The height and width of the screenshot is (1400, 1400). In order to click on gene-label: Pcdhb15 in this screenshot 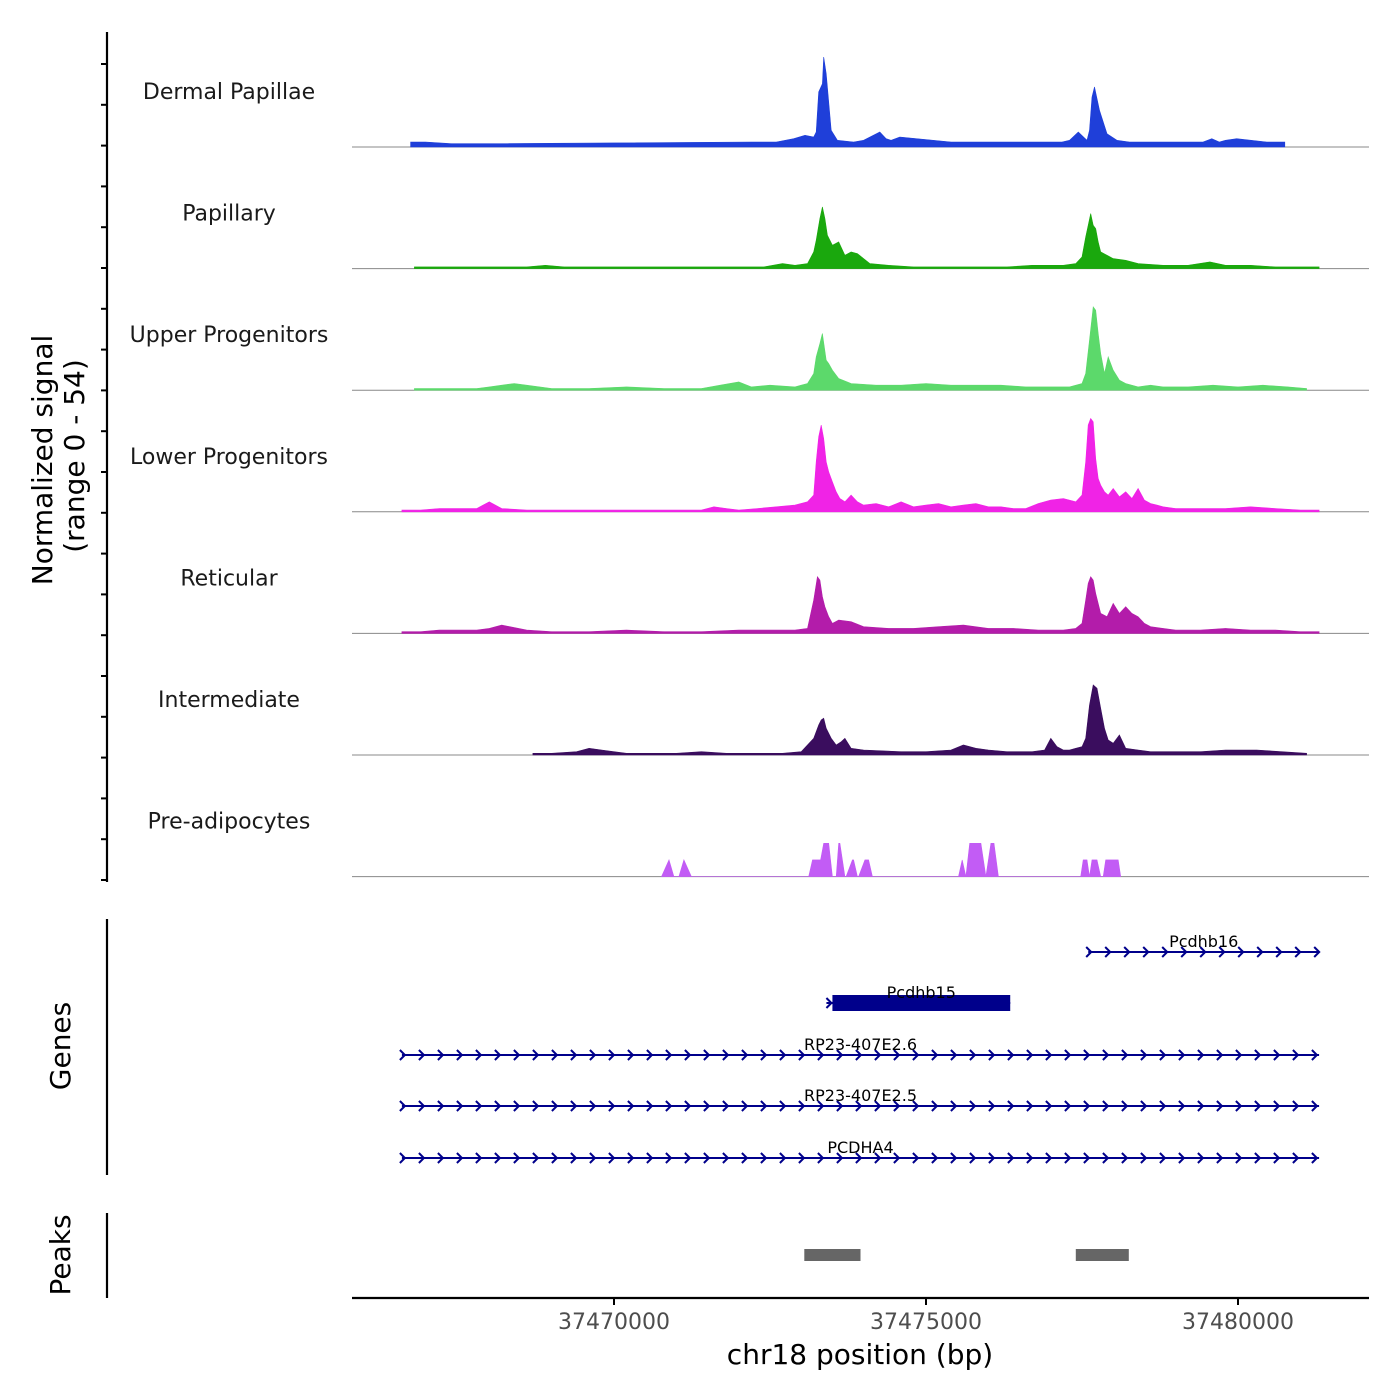, I will do `click(921, 992)`.